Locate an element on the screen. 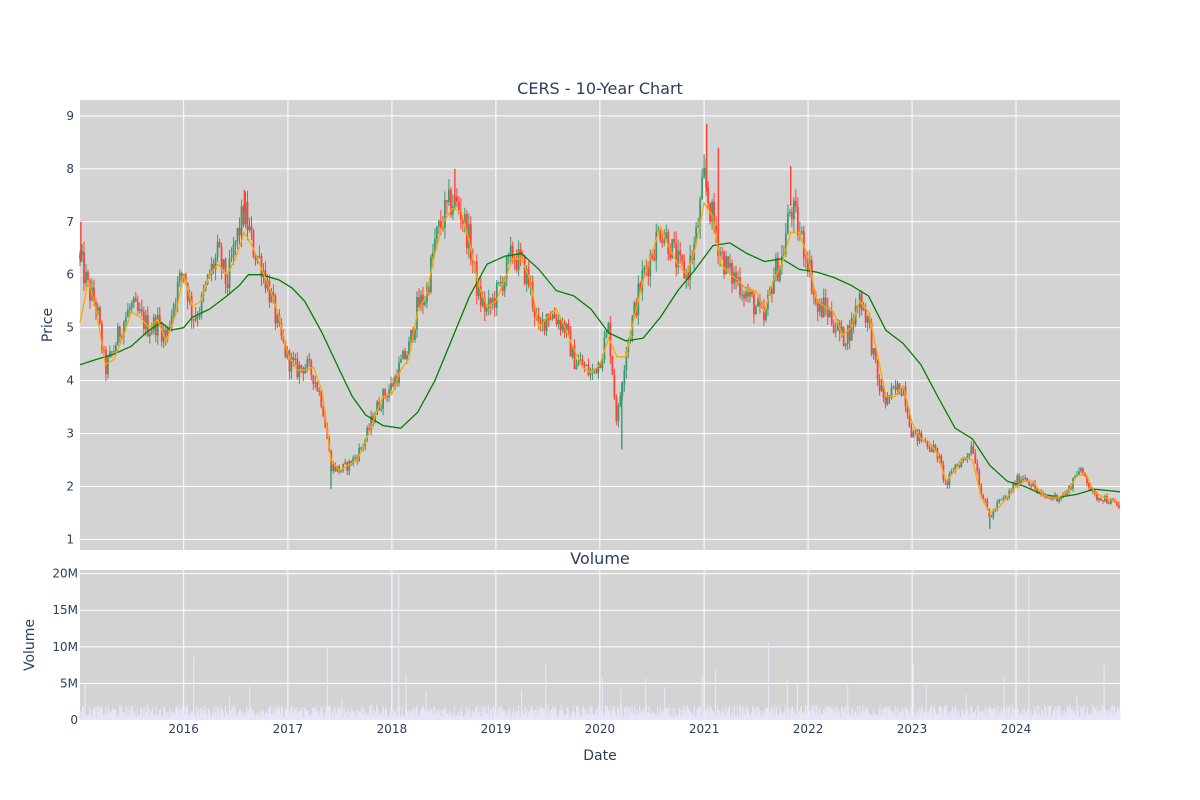  volume-y-tick-label: 5M is located at coordinates (69, 683).